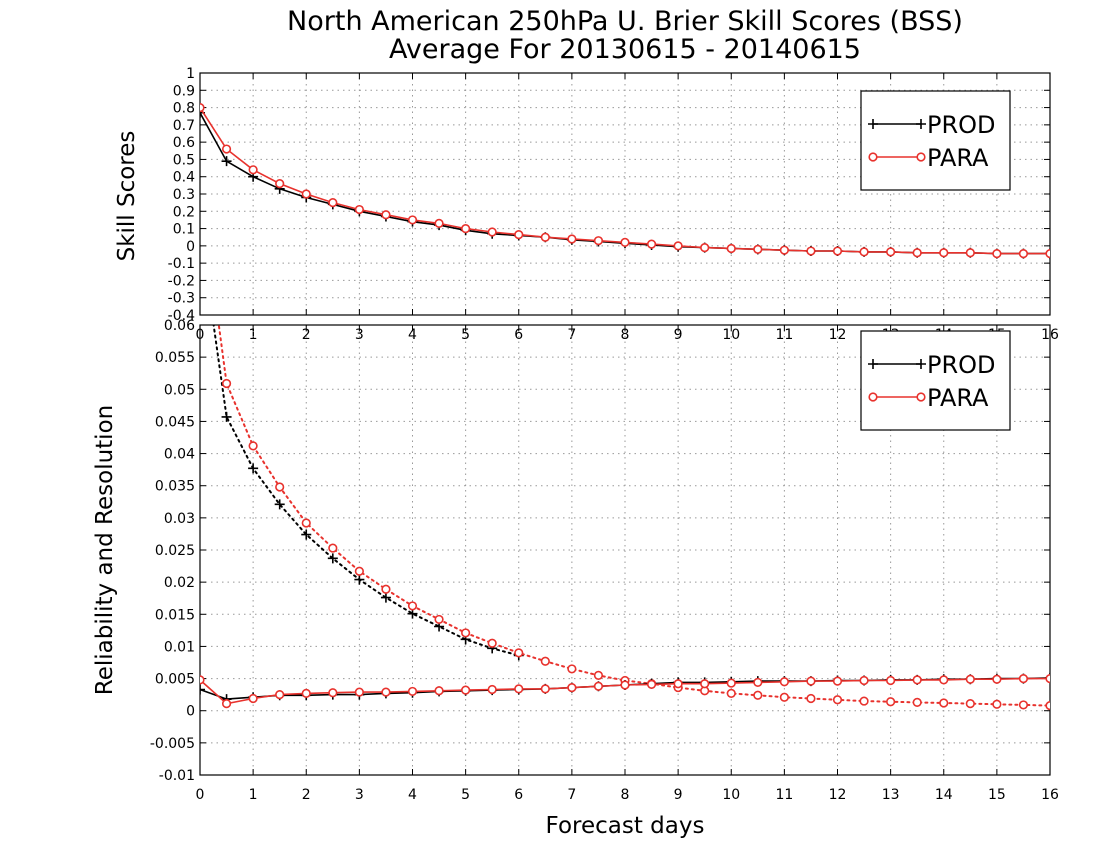 Image resolution: width=1100 pixels, height=850 pixels. What do you see at coordinates (961, 365) in the screenshot?
I see `bottom-legend-label-prod: PROD` at bounding box center [961, 365].